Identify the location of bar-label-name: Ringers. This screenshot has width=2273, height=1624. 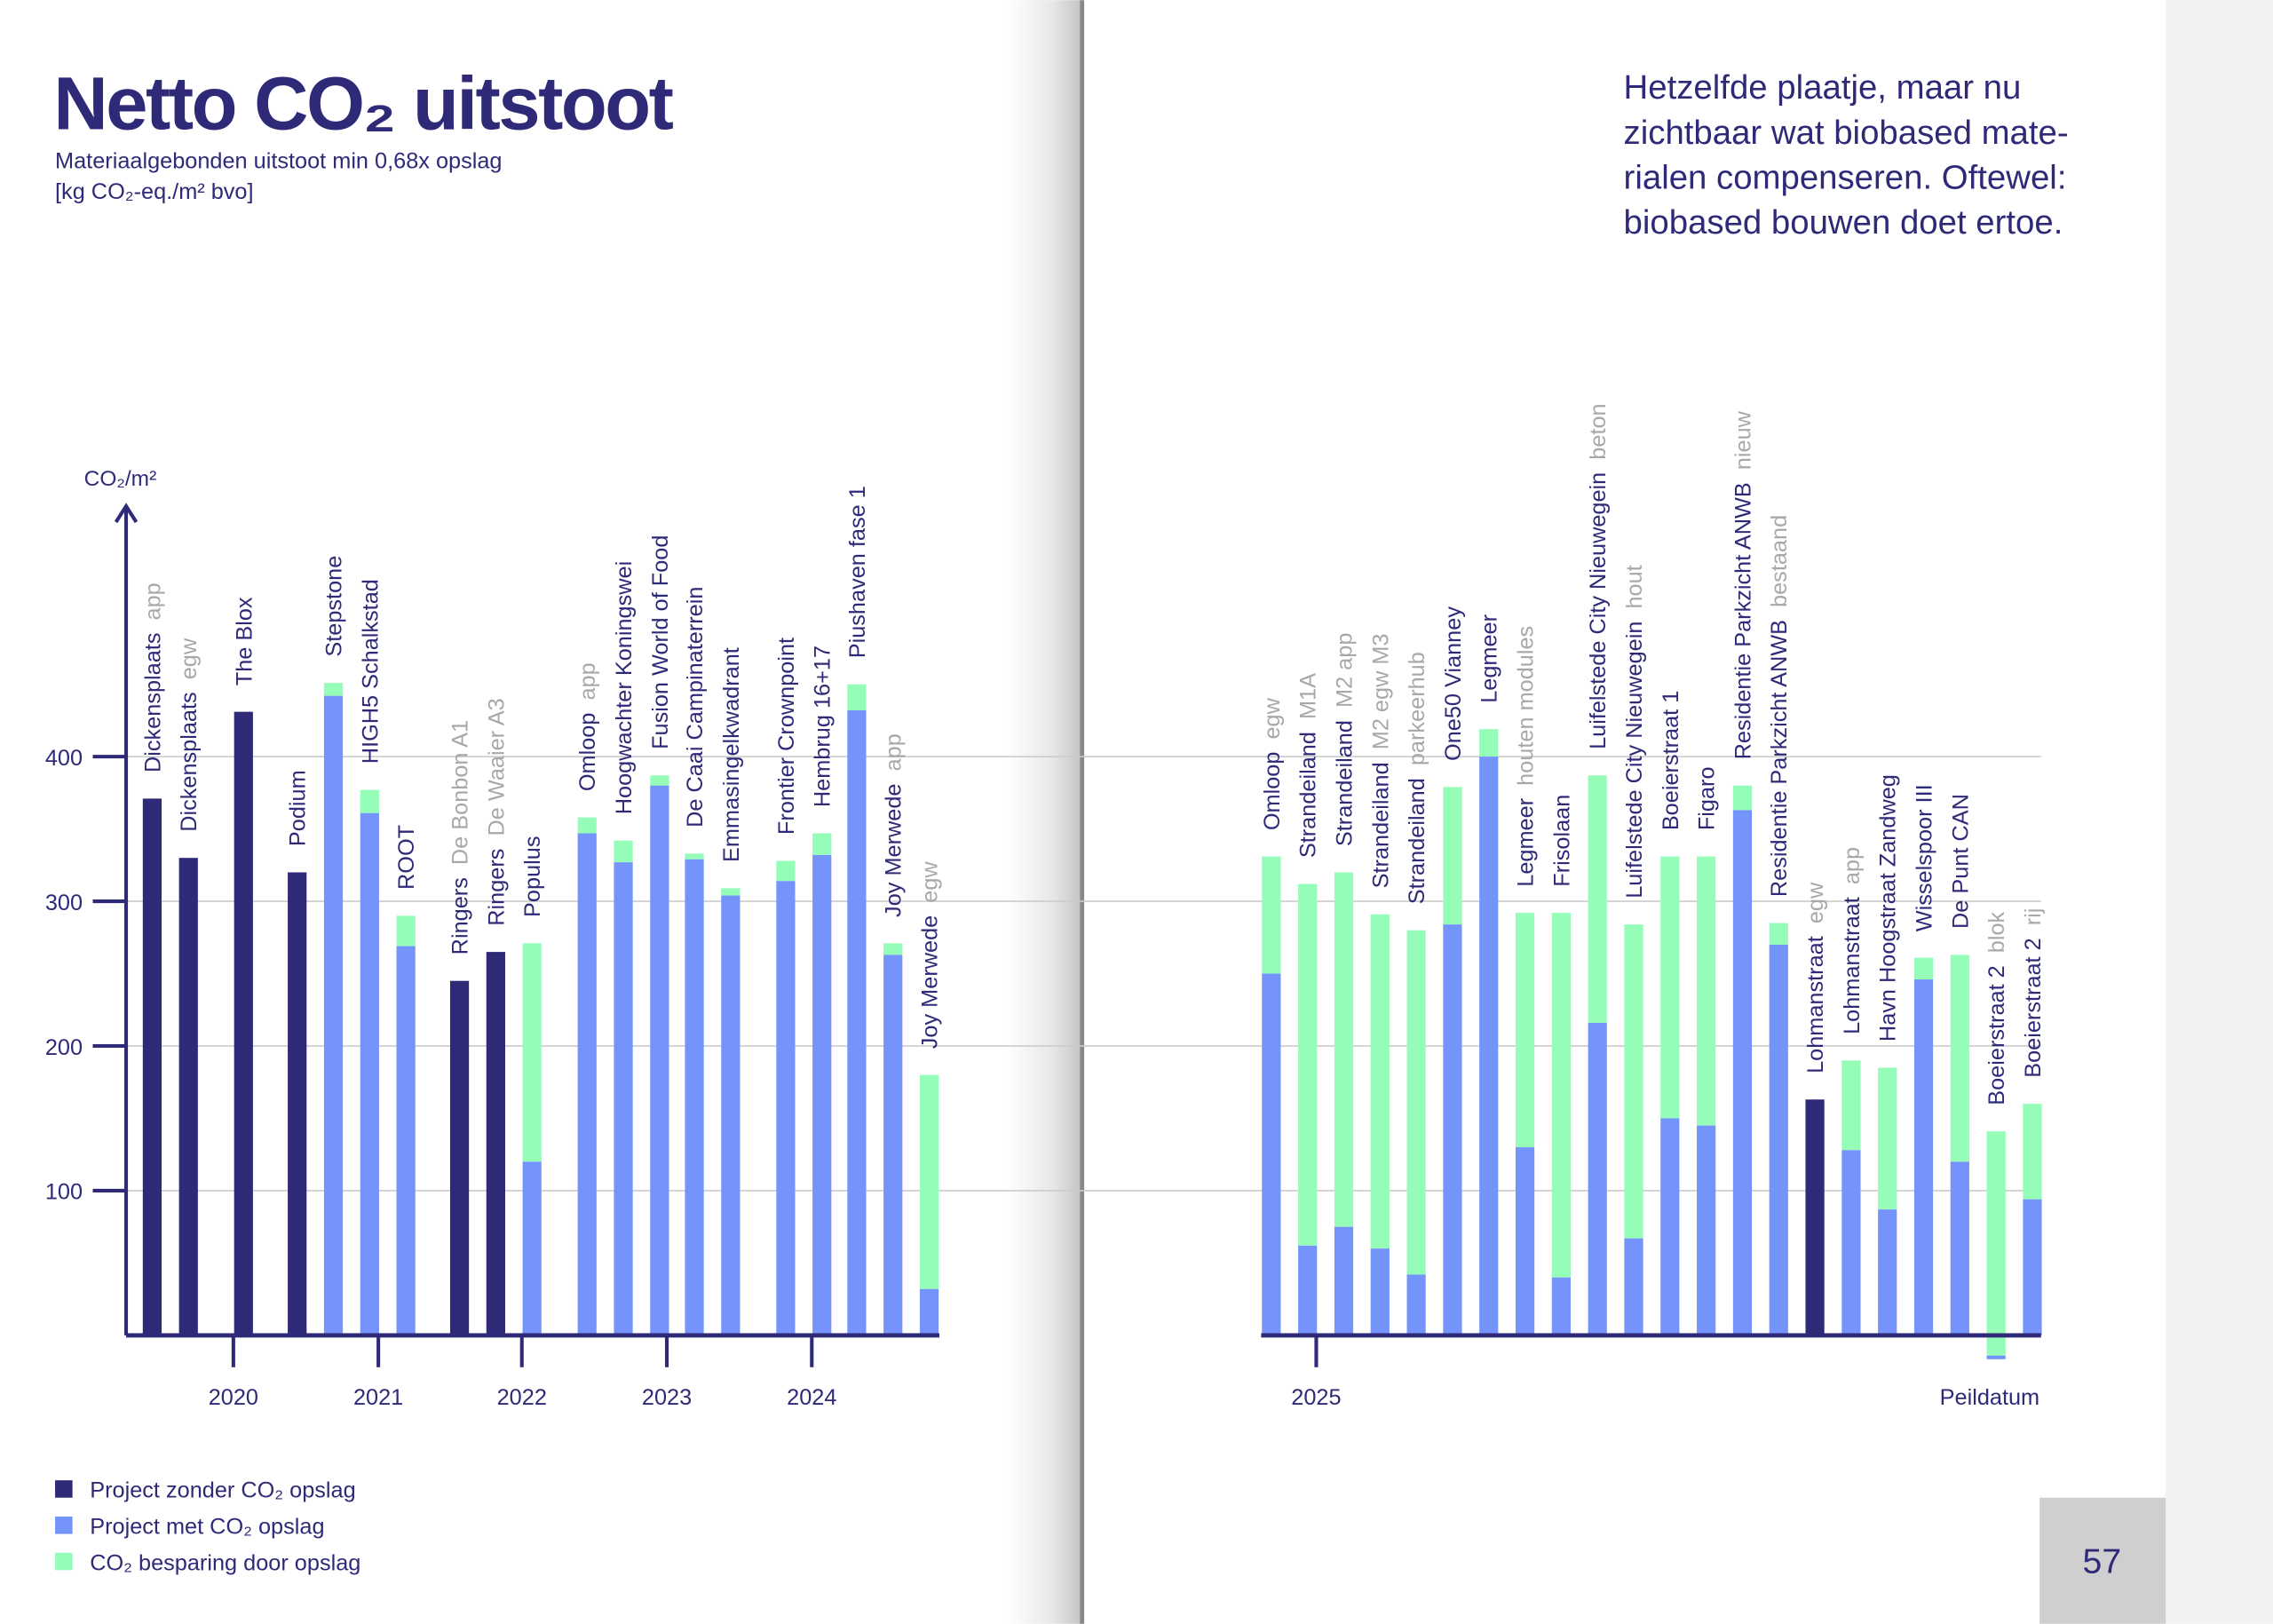
(496, 887).